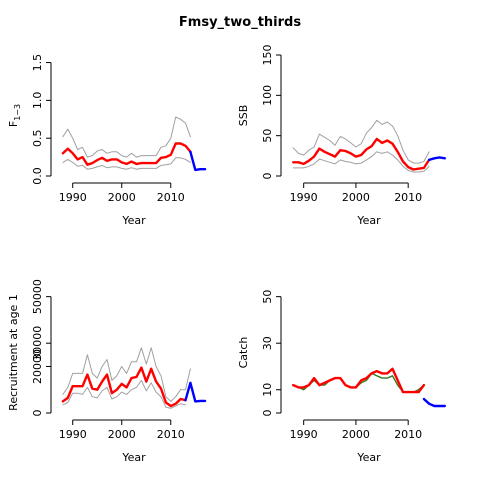 This screenshot has height=480, width=480. Describe the element at coordinates (13, 352) in the screenshot. I see `y-axis-title: Recruitment at age 1` at that location.